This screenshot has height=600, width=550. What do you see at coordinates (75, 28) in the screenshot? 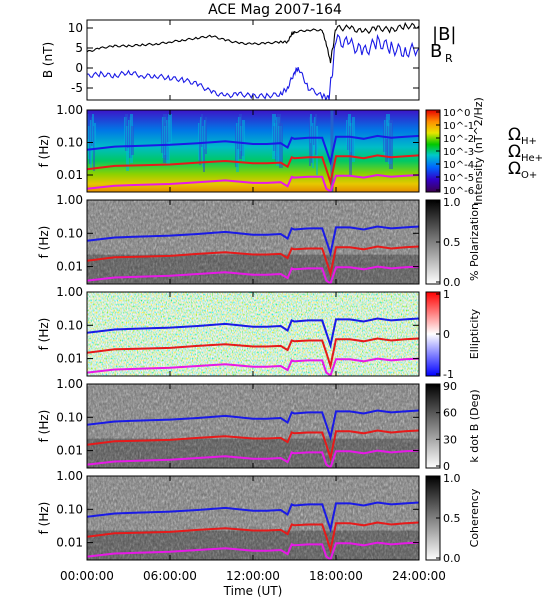
I see `panel-1-ytick: 10` at bounding box center [75, 28].